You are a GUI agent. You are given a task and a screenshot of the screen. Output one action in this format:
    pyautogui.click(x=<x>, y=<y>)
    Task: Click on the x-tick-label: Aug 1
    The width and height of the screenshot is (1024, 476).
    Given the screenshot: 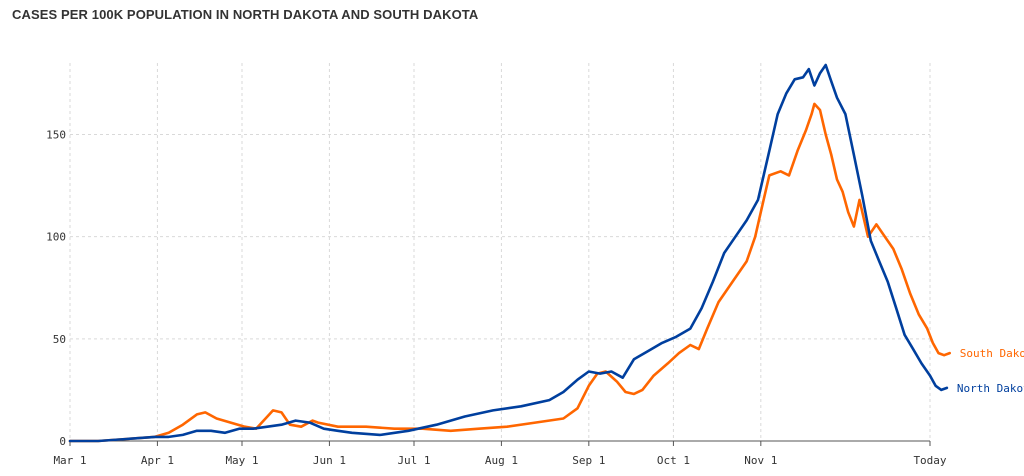 What is the action you would take?
    pyautogui.click(x=501, y=460)
    